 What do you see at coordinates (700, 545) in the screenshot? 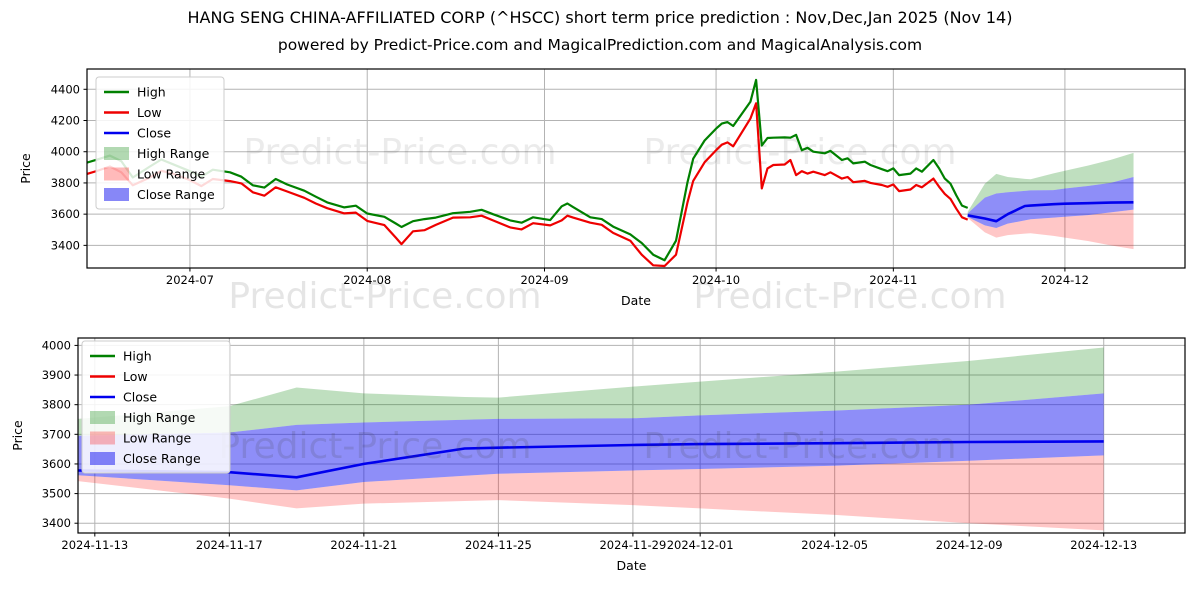
I see `x-tick-label: 2024-12-01` at bounding box center [700, 545].